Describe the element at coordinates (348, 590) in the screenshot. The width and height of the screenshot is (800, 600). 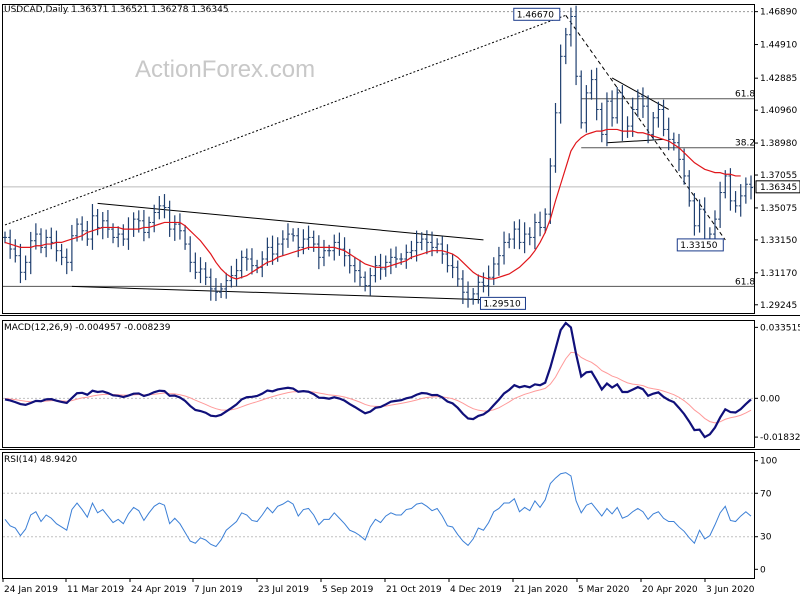
I see `x-tick-label: 5 Sep 2019` at that location.